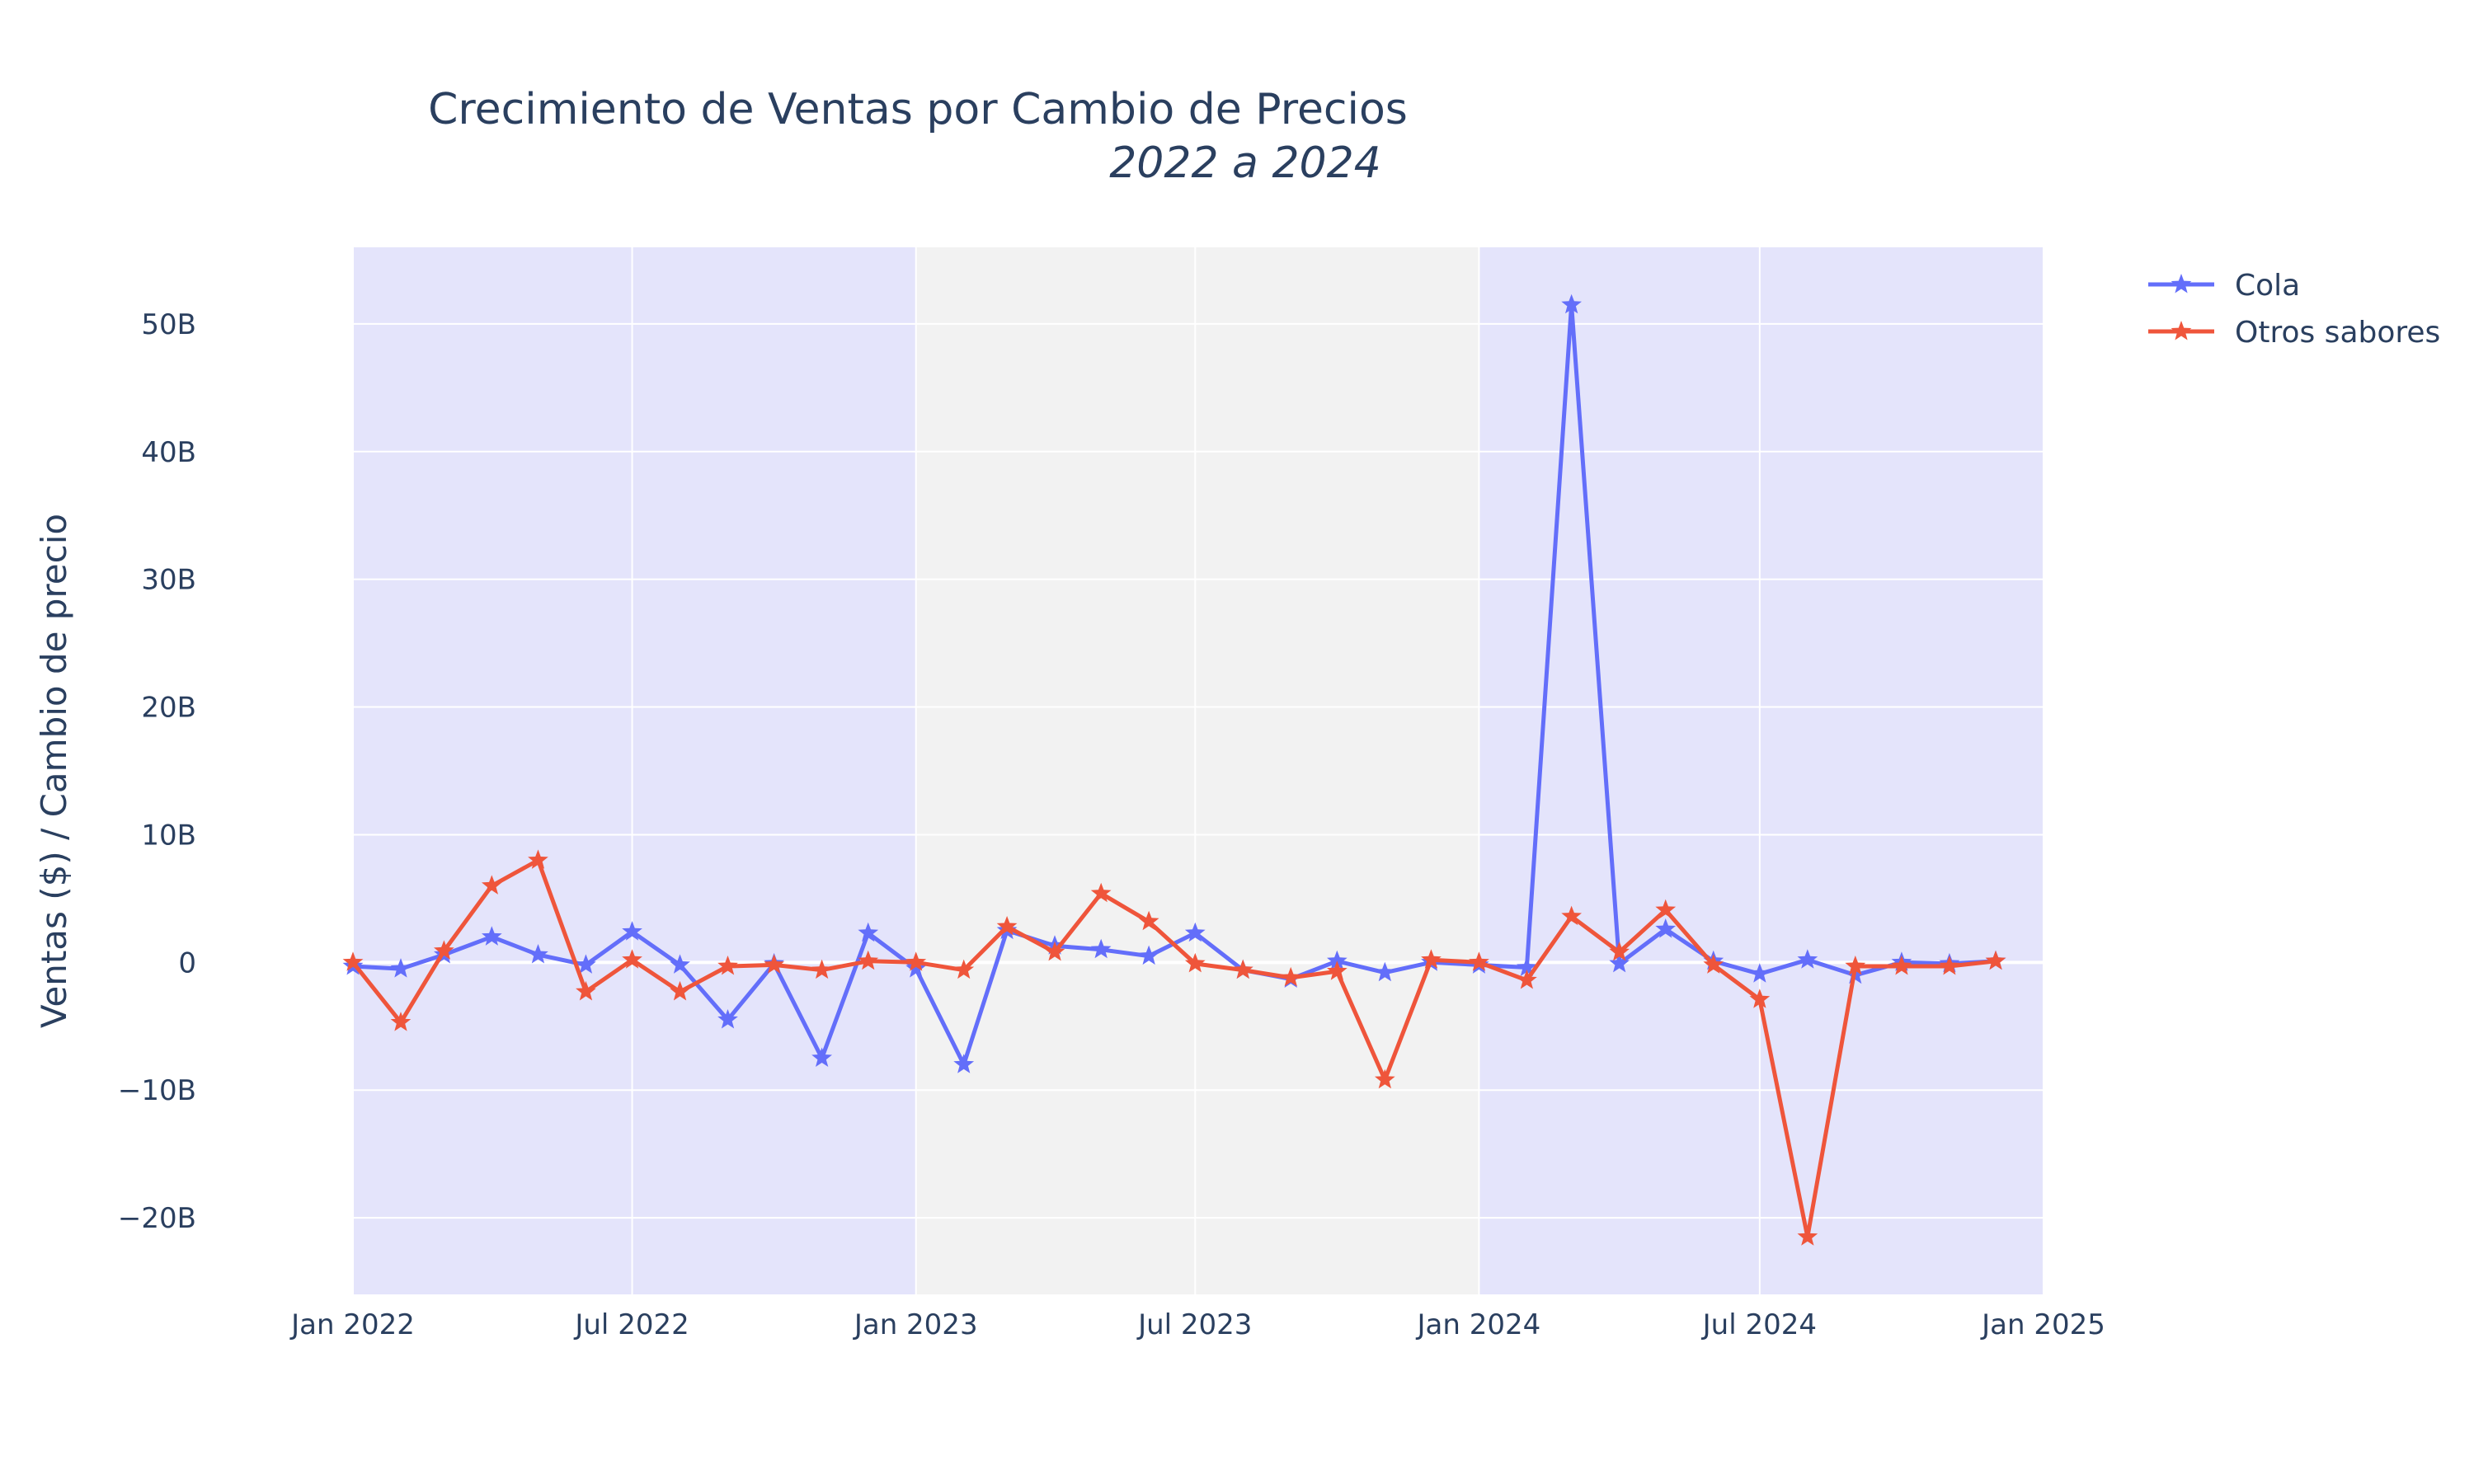 The height and width of the screenshot is (1484, 2474). I want to click on chart-subtitle: 2022 a 2024, so click(1245, 163).